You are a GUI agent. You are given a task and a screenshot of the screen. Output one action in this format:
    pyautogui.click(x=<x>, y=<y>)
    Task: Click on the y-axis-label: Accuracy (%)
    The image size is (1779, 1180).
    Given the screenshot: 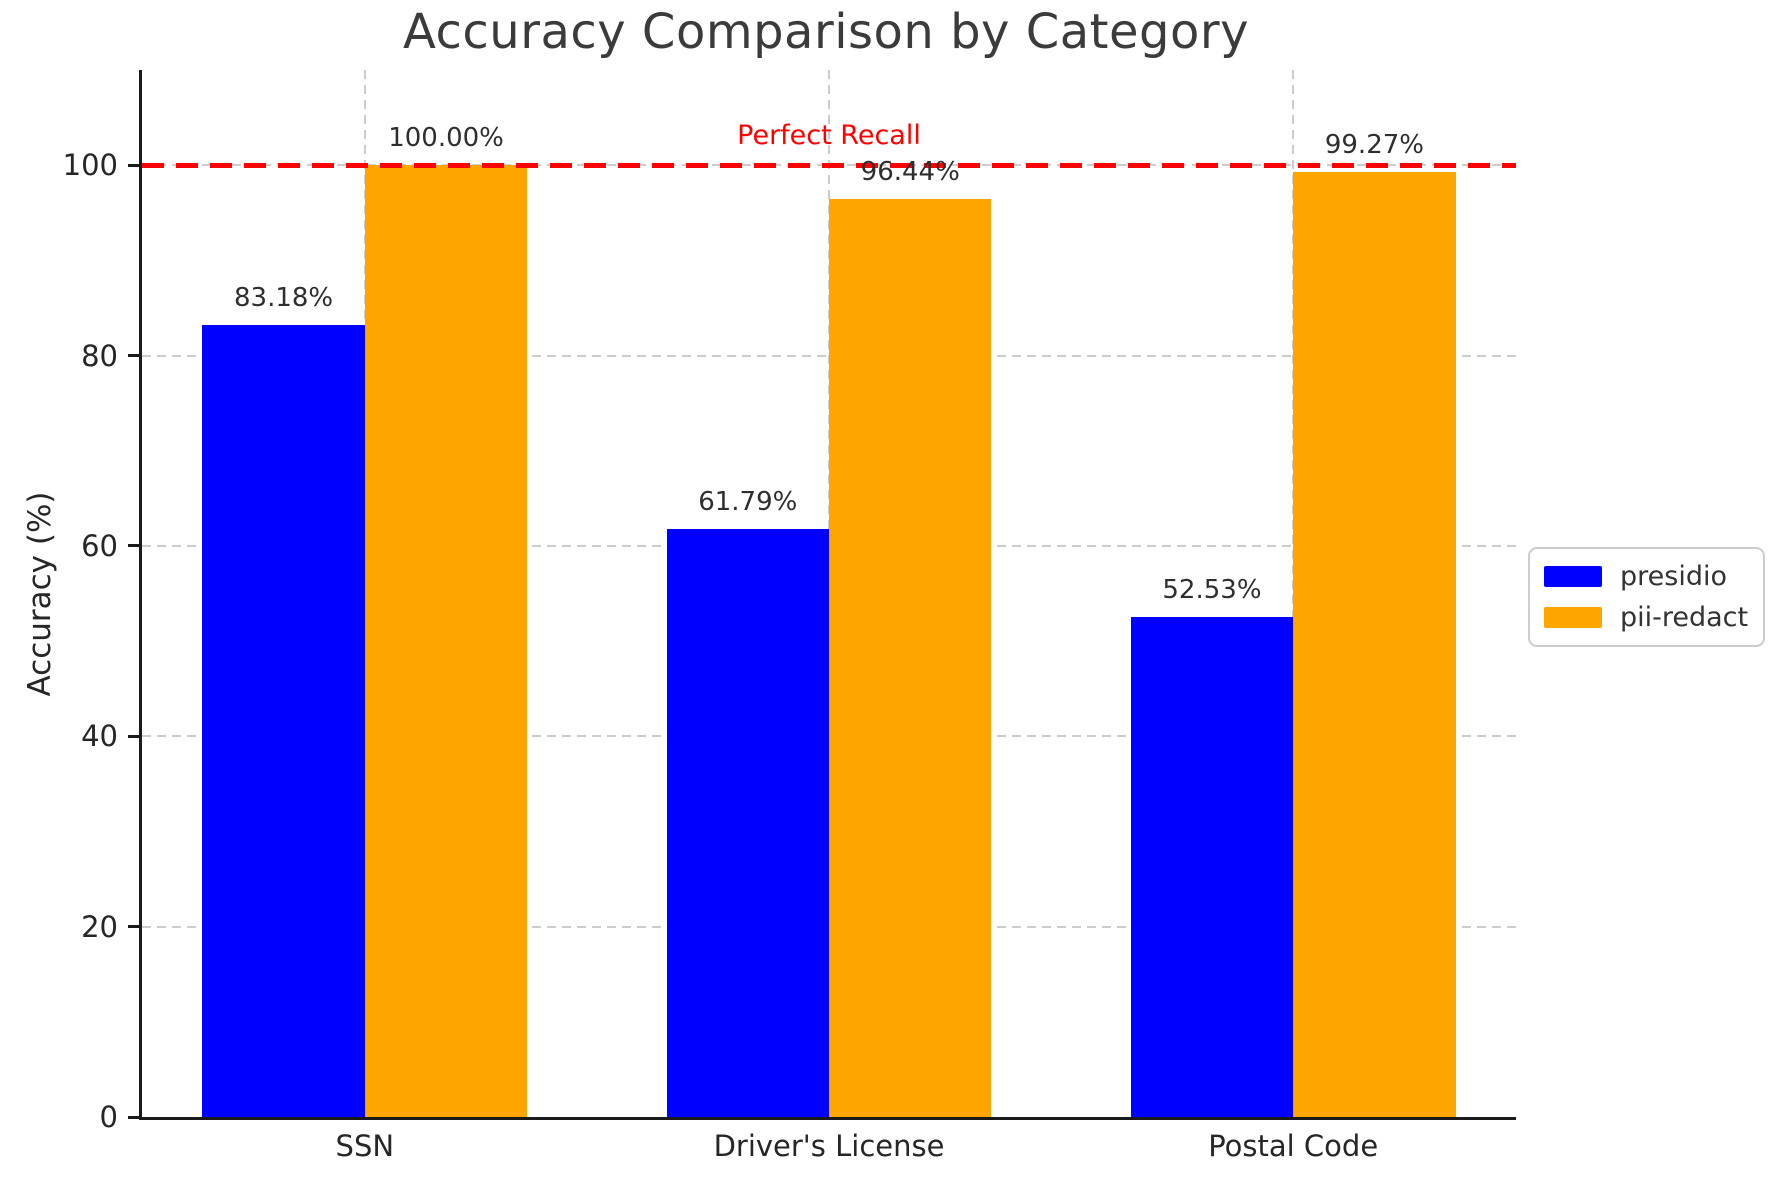 What is the action you would take?
    pyautogui.click(x=40, y=594)
    